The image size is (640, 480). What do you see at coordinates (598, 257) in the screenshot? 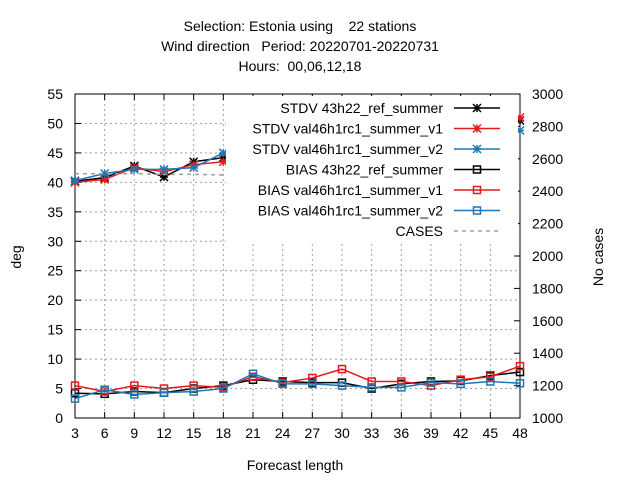
I see `y2-axis-label: No cases` at bounding box center [598, 257].